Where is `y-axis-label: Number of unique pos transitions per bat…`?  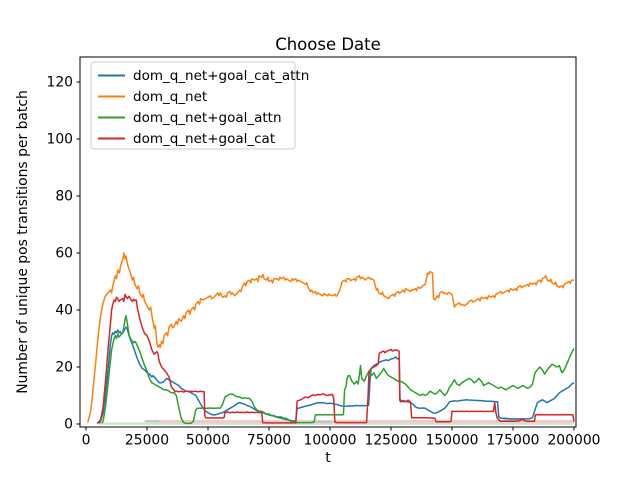 y-axis-label: Number of unique pos transitions per bat… is located at coordinates (23, 242).